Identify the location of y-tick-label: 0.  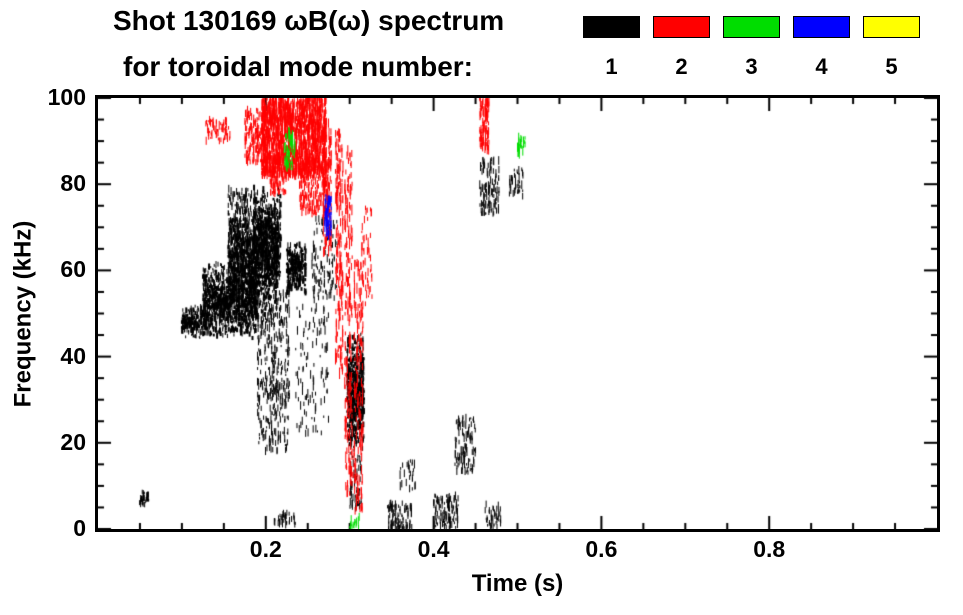
(79, 528).